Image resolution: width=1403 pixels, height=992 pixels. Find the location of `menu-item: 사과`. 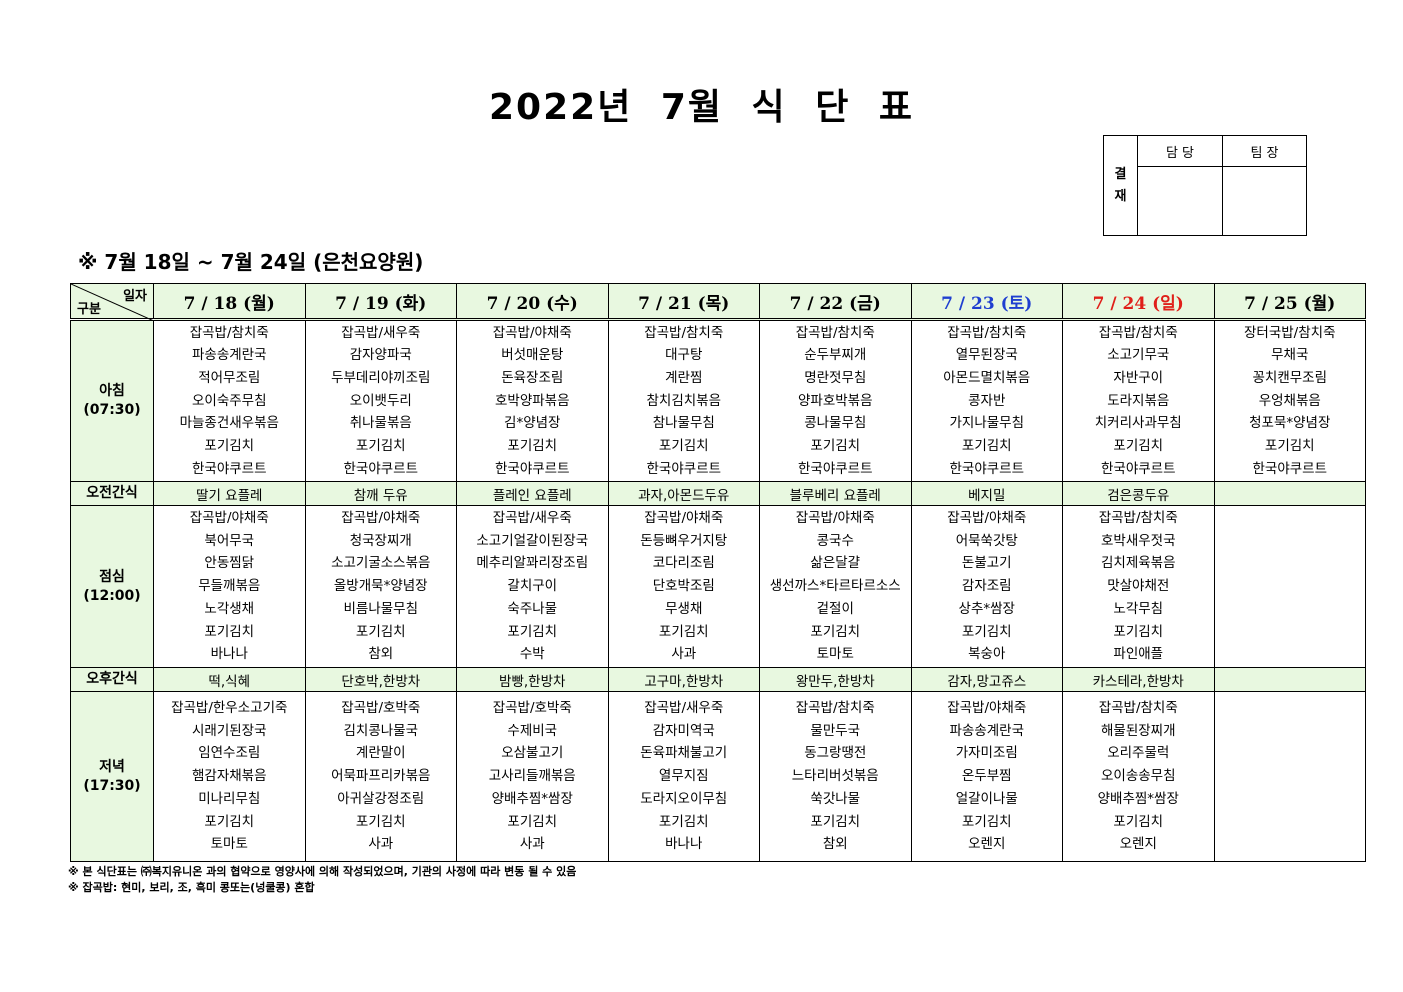

menu-item: 사과 is located at coordinates (381, 844).